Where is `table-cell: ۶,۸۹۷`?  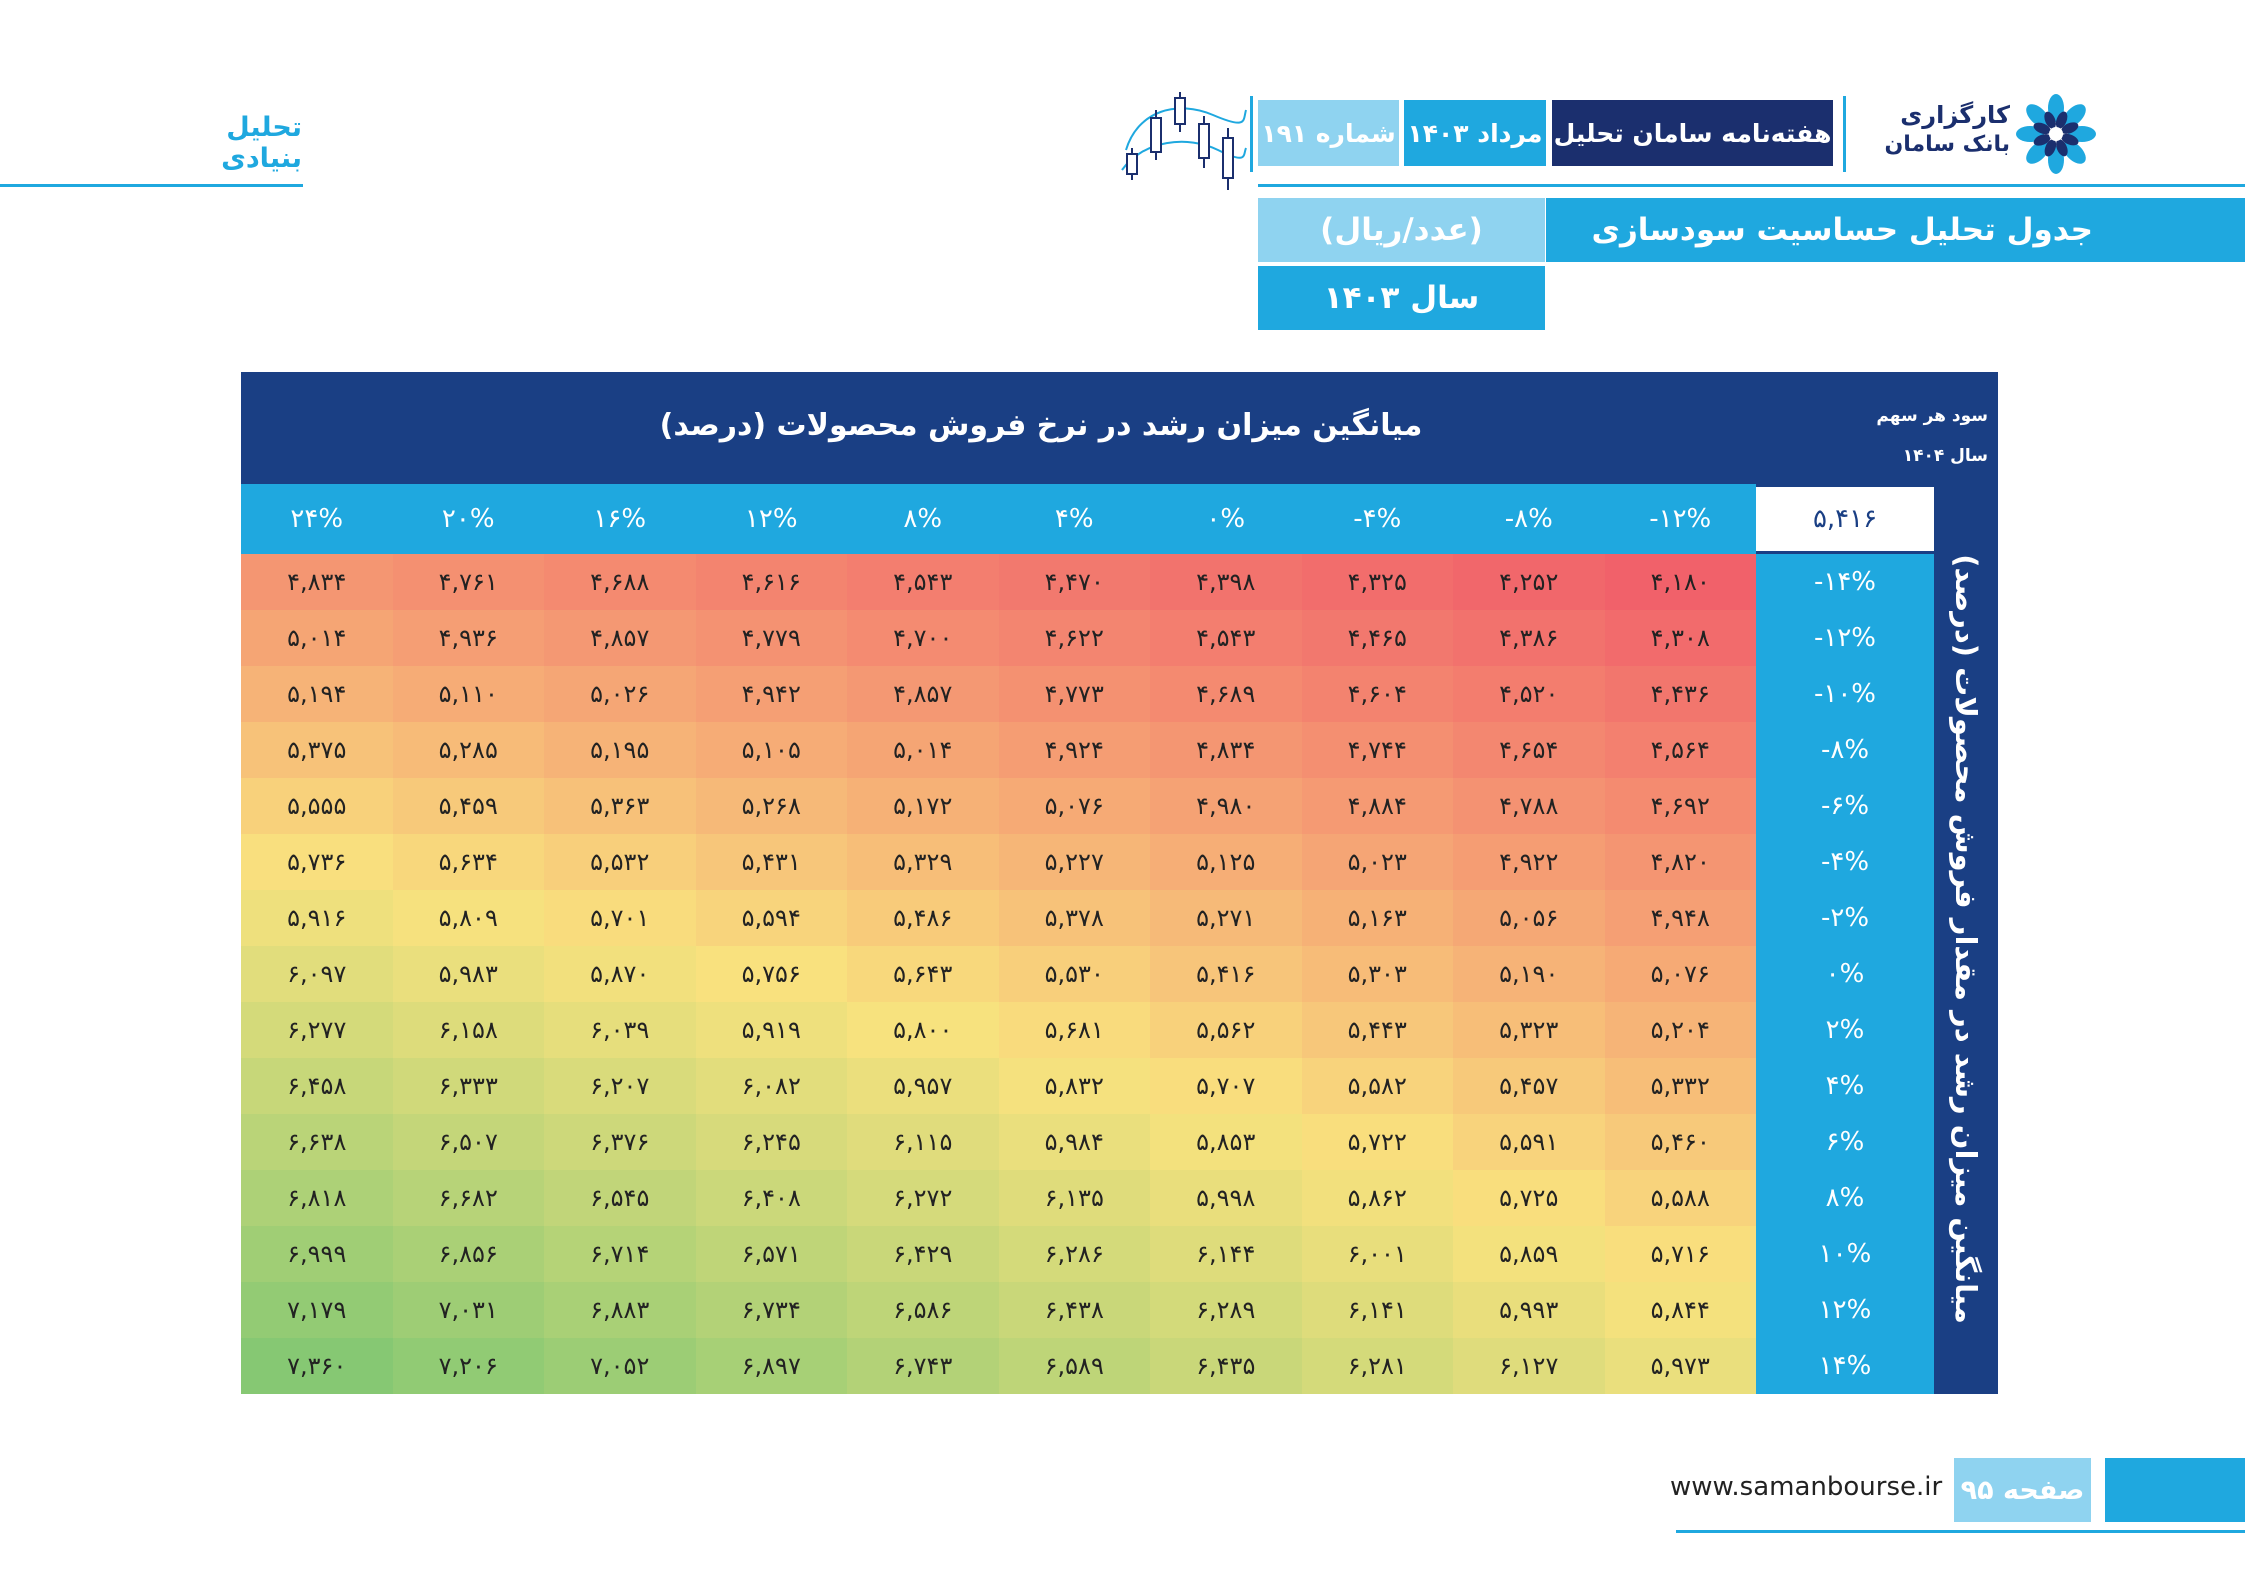
table-cell: ۶,۸۹۷ is located at coordinates (771, 1366).